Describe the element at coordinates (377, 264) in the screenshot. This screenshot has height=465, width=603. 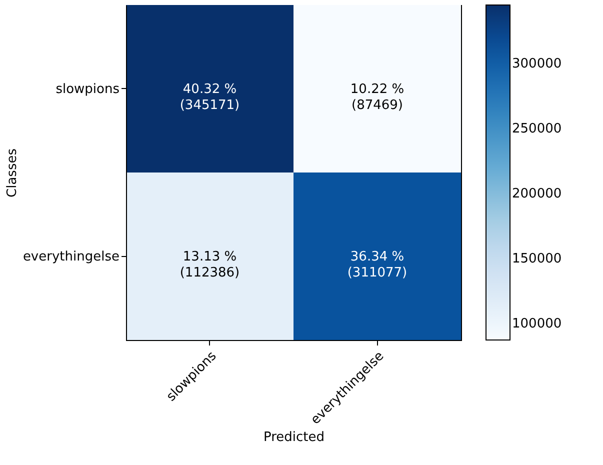
I see `data-label: 36.34 % (311077)` at that location.